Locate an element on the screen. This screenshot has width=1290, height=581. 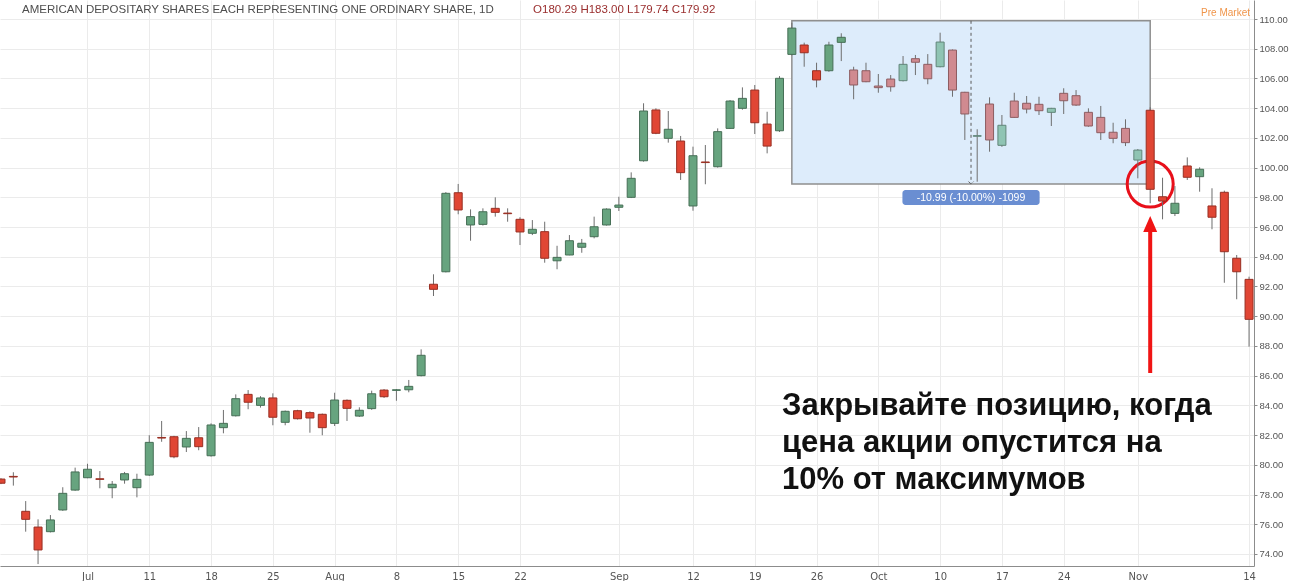
x-tick-label: 22 is located at coordinates (520, 575).